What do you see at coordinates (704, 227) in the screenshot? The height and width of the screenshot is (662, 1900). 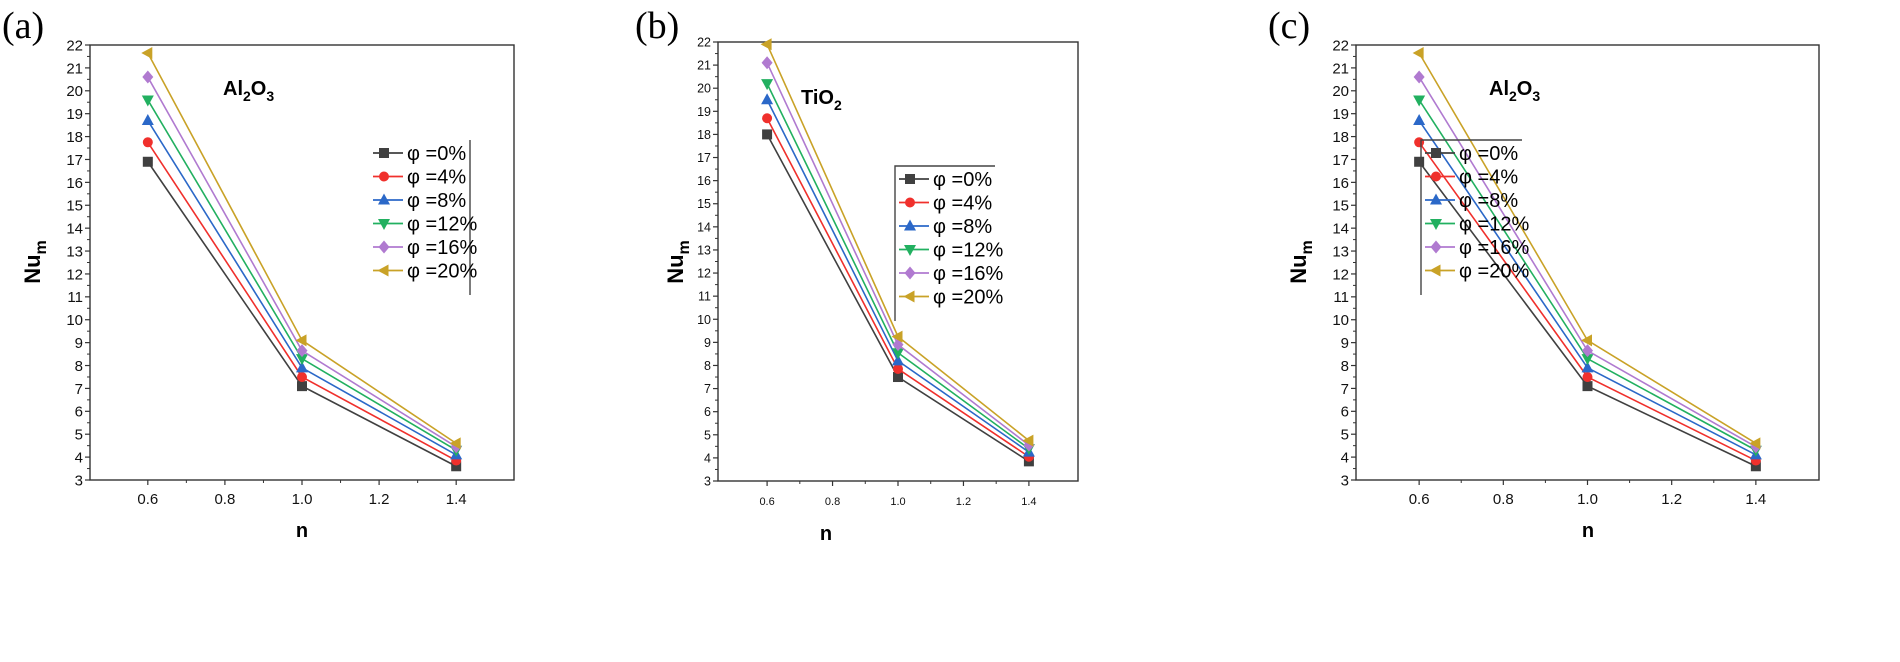 I see `y-tick-label-b: 14` at bounding box center [704, 227].